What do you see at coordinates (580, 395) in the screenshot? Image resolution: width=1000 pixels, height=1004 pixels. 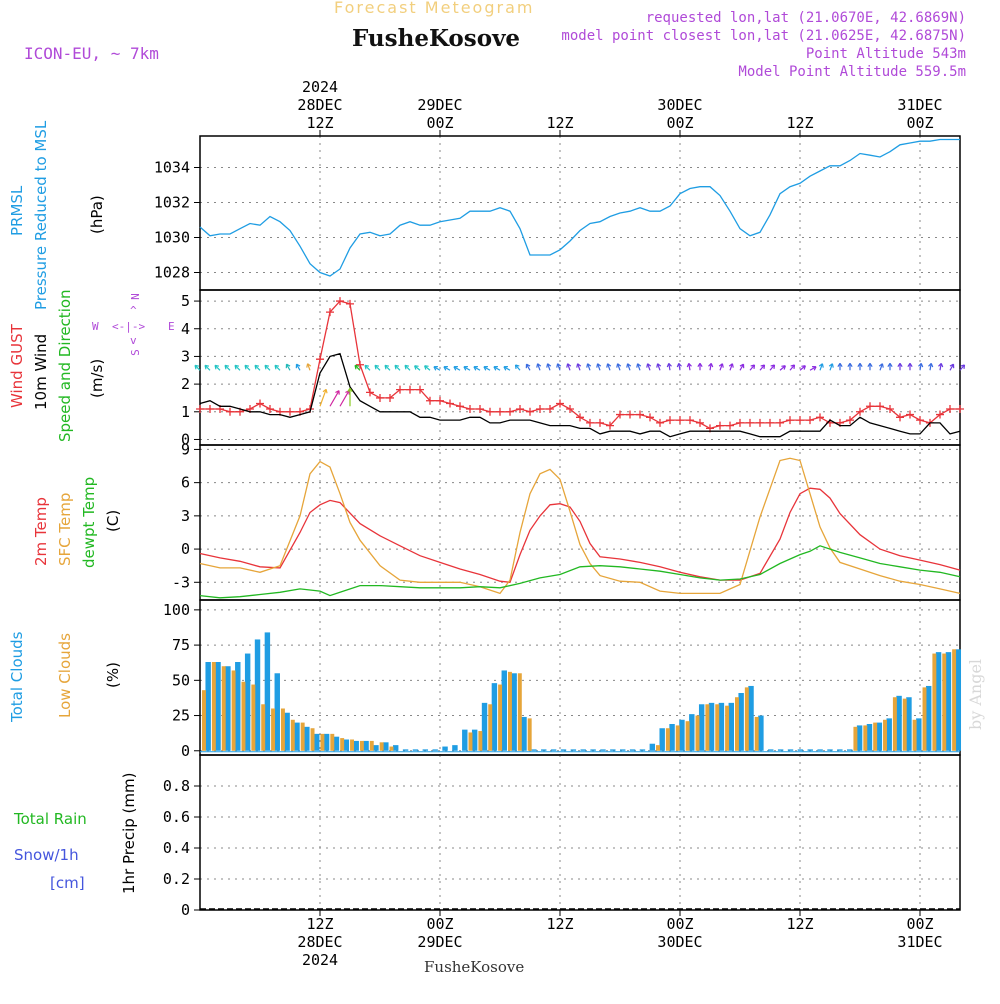 I see `wind-speed-line` at bounding box center [580, 395].